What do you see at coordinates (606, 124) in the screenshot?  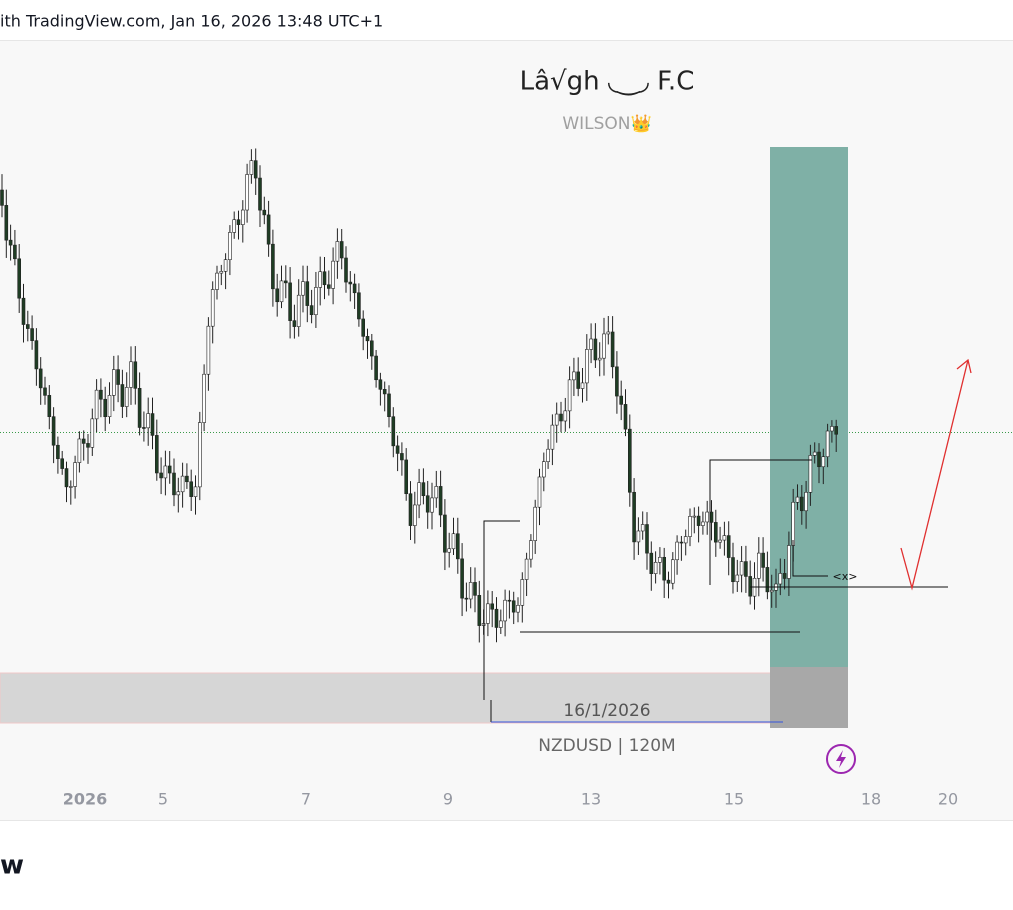 I see `watermark-subtitle: WILSON👑` at bounding box center [606, 124].